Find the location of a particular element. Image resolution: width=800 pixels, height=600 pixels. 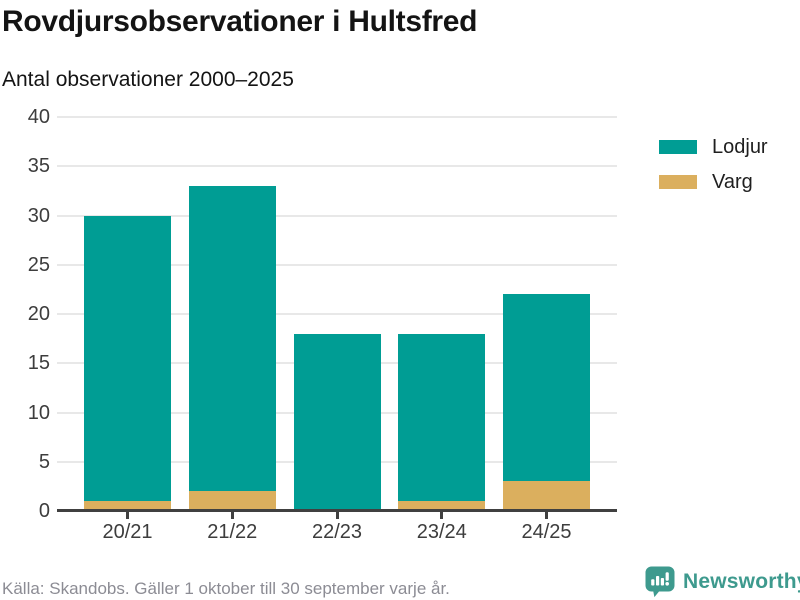

bar-21-22-lodjur is located at coordinates (232, 338).